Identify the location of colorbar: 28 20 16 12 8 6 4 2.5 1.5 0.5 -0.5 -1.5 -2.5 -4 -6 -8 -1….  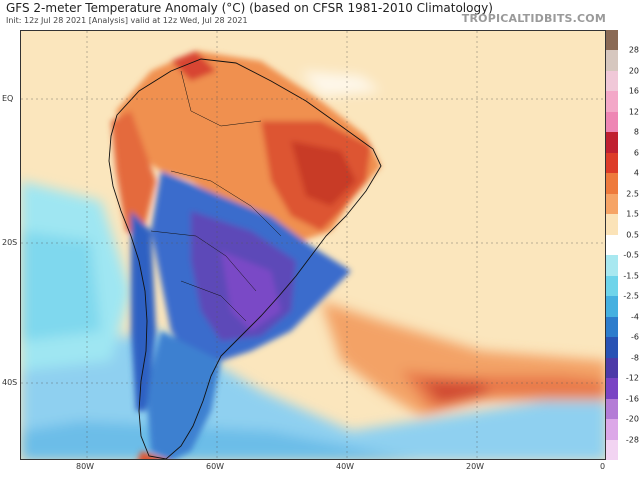
(623, 245).